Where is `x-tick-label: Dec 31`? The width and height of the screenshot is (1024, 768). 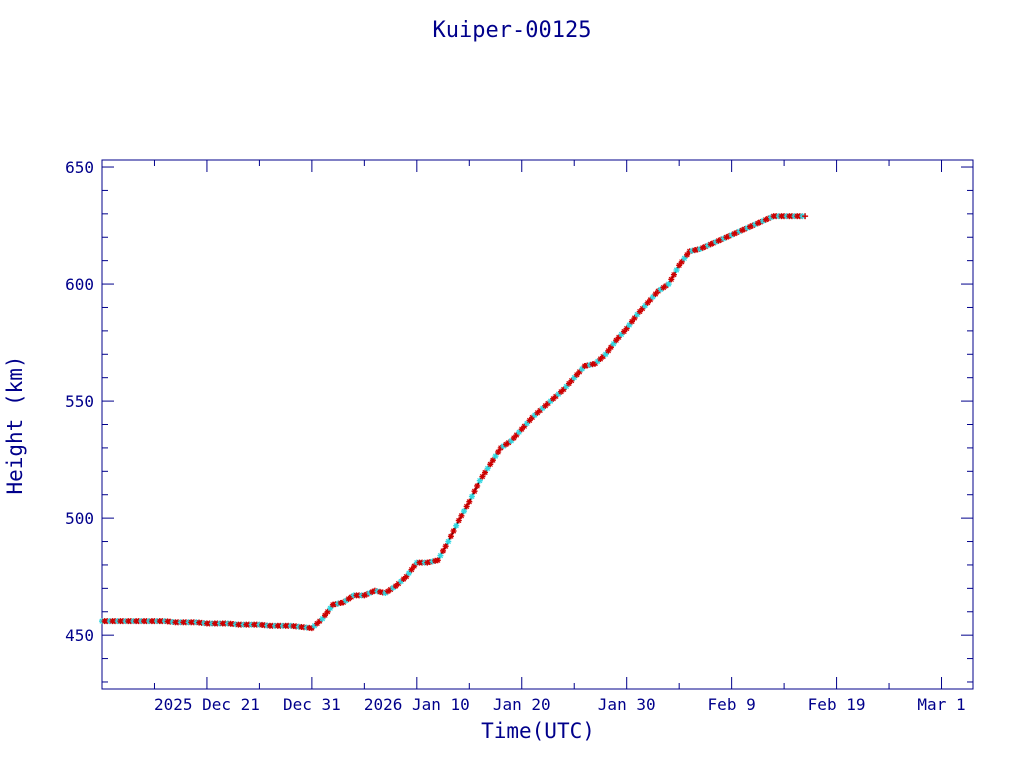 x-tick-label: Dec 31 is located at coordinates (312, 704).